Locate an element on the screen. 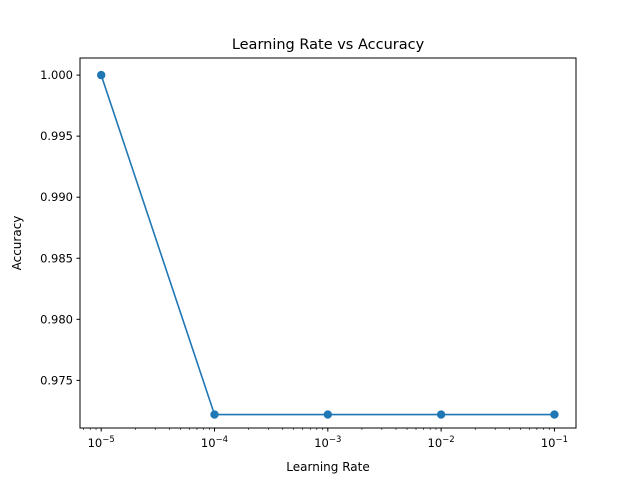  x-tick-label: 10⁻² is located at coordinates (441, 442).